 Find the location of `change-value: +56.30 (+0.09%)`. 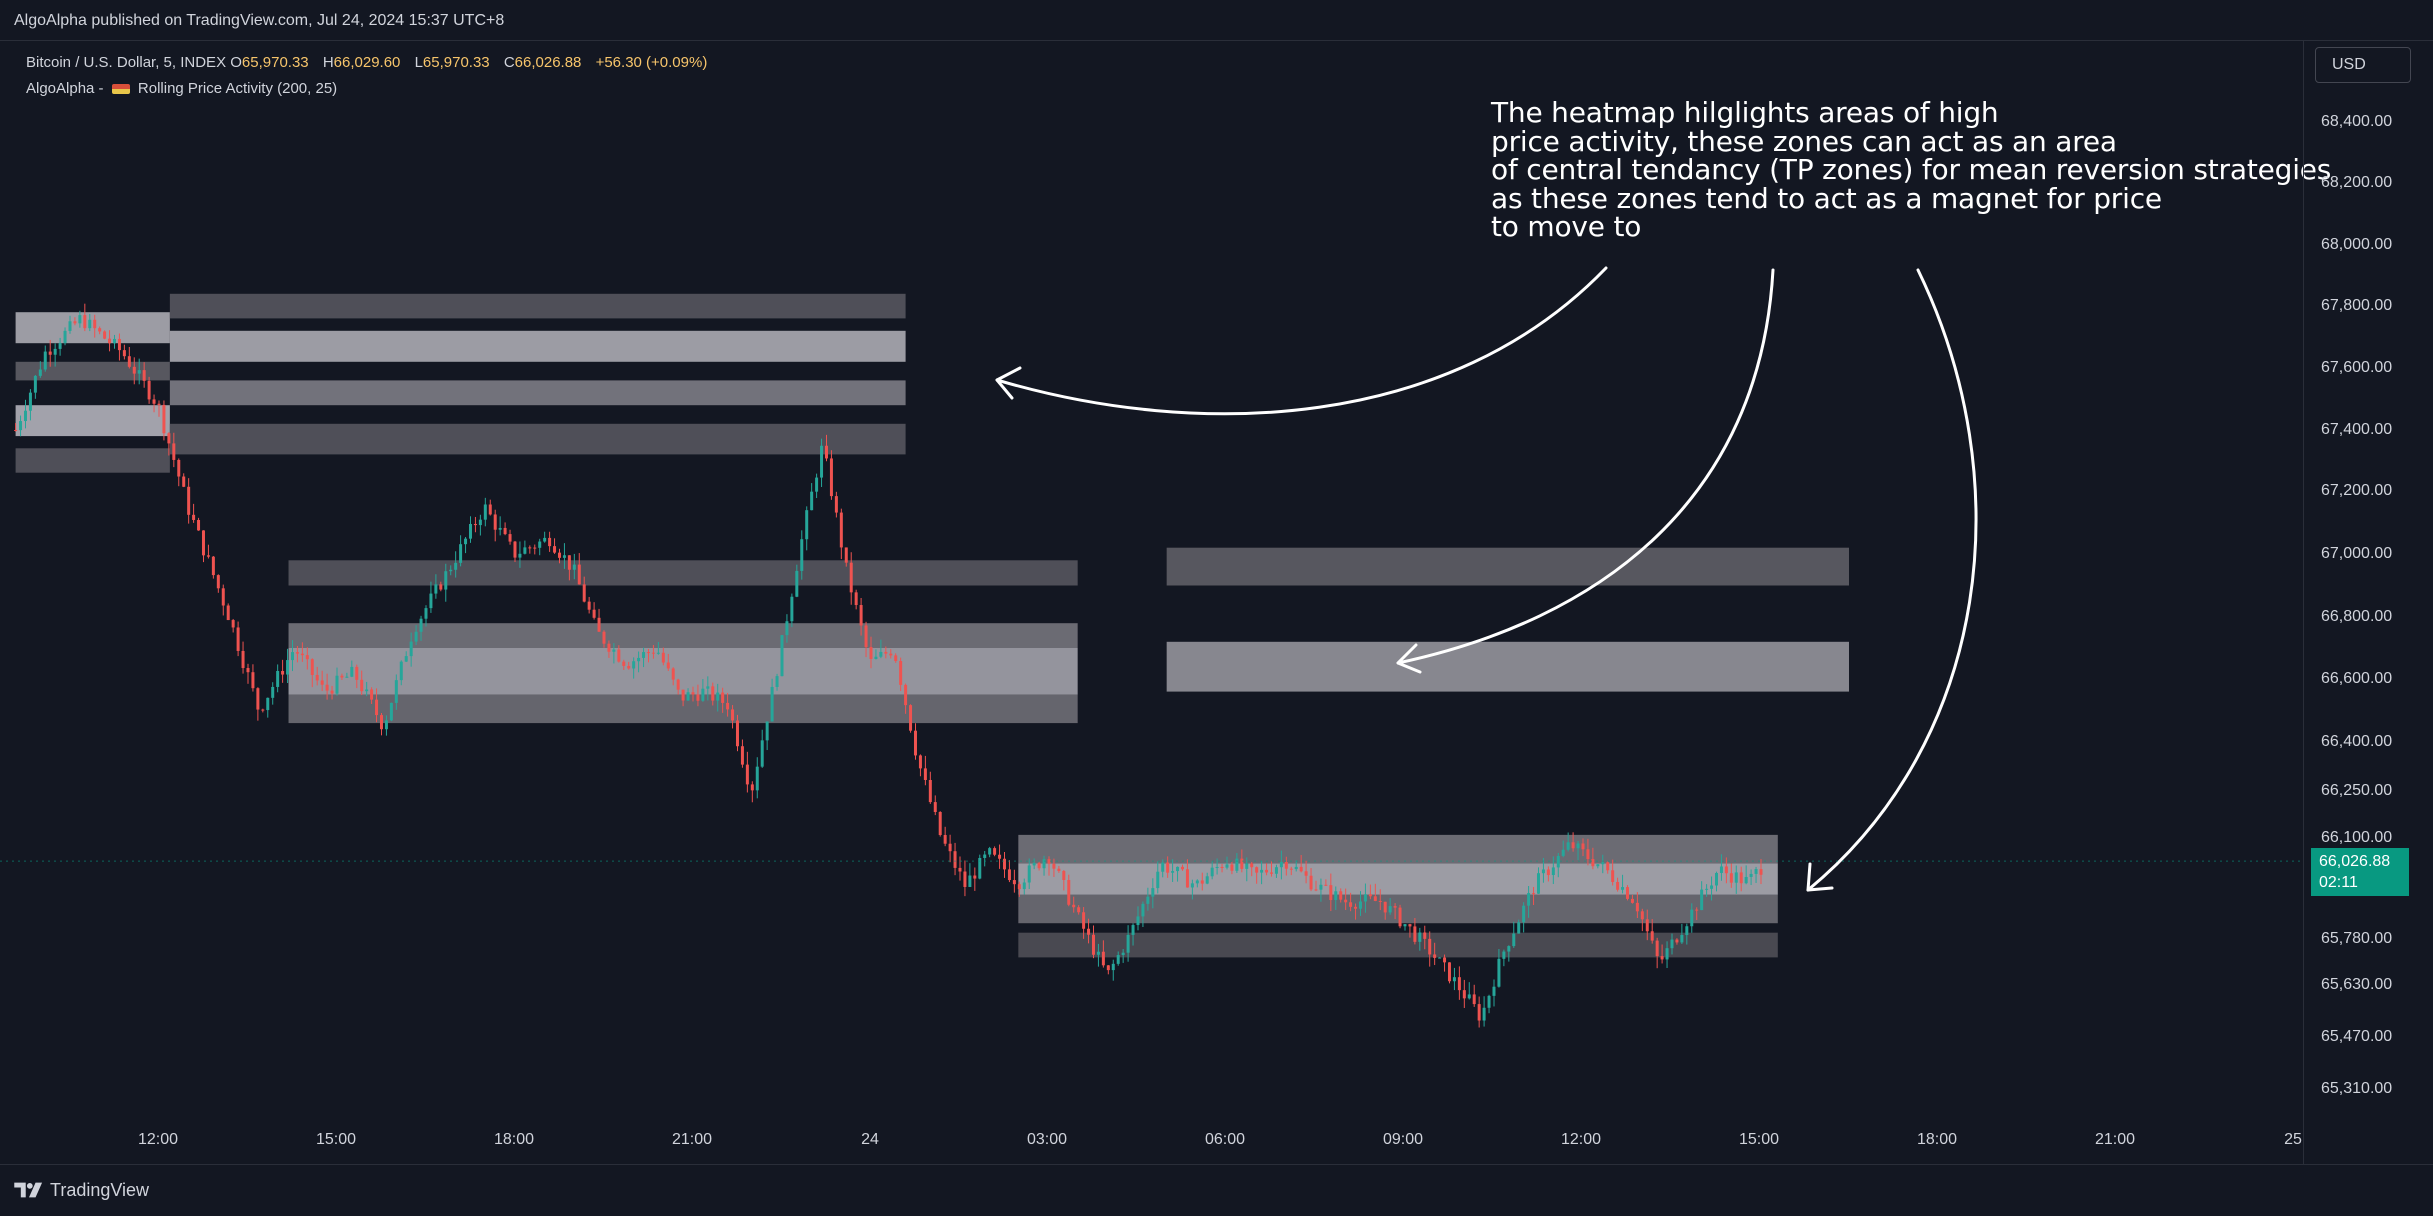

change-value: +56.30 (+0.09%) is located at coordinates (651, 62).